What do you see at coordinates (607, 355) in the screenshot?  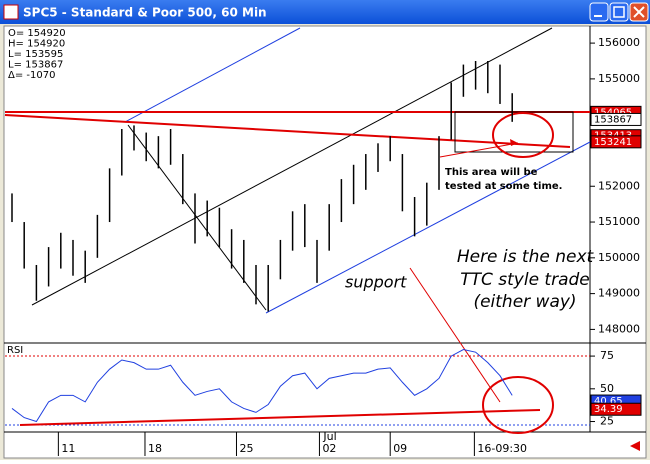 I see `y-tick-label: 75` at bounding box center [607, 355].